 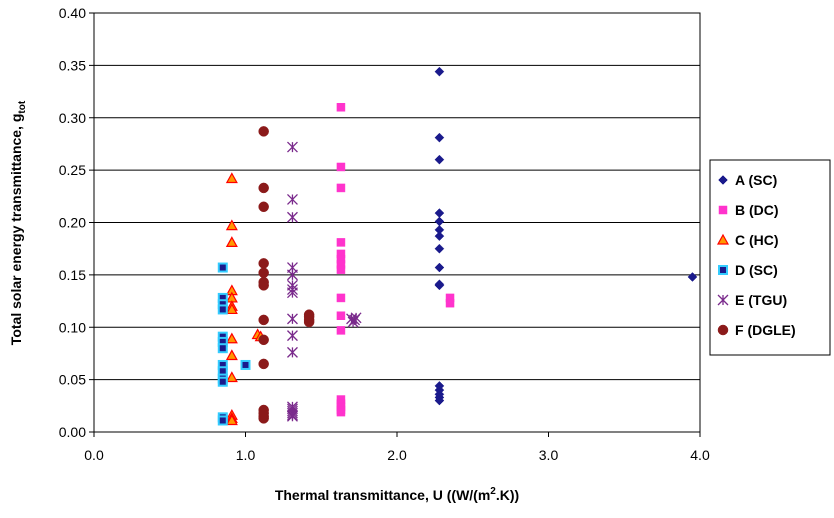 I want to click on legend-label: A (SC), so click(x=756, y=180).